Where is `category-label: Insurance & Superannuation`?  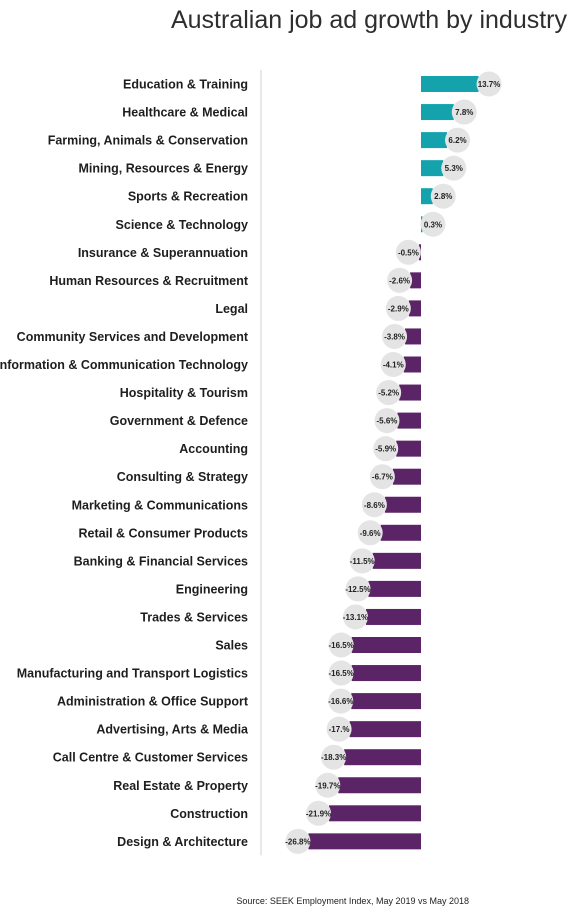
category-label: Insurance & Superannuation is located at coordinates (163, 253).